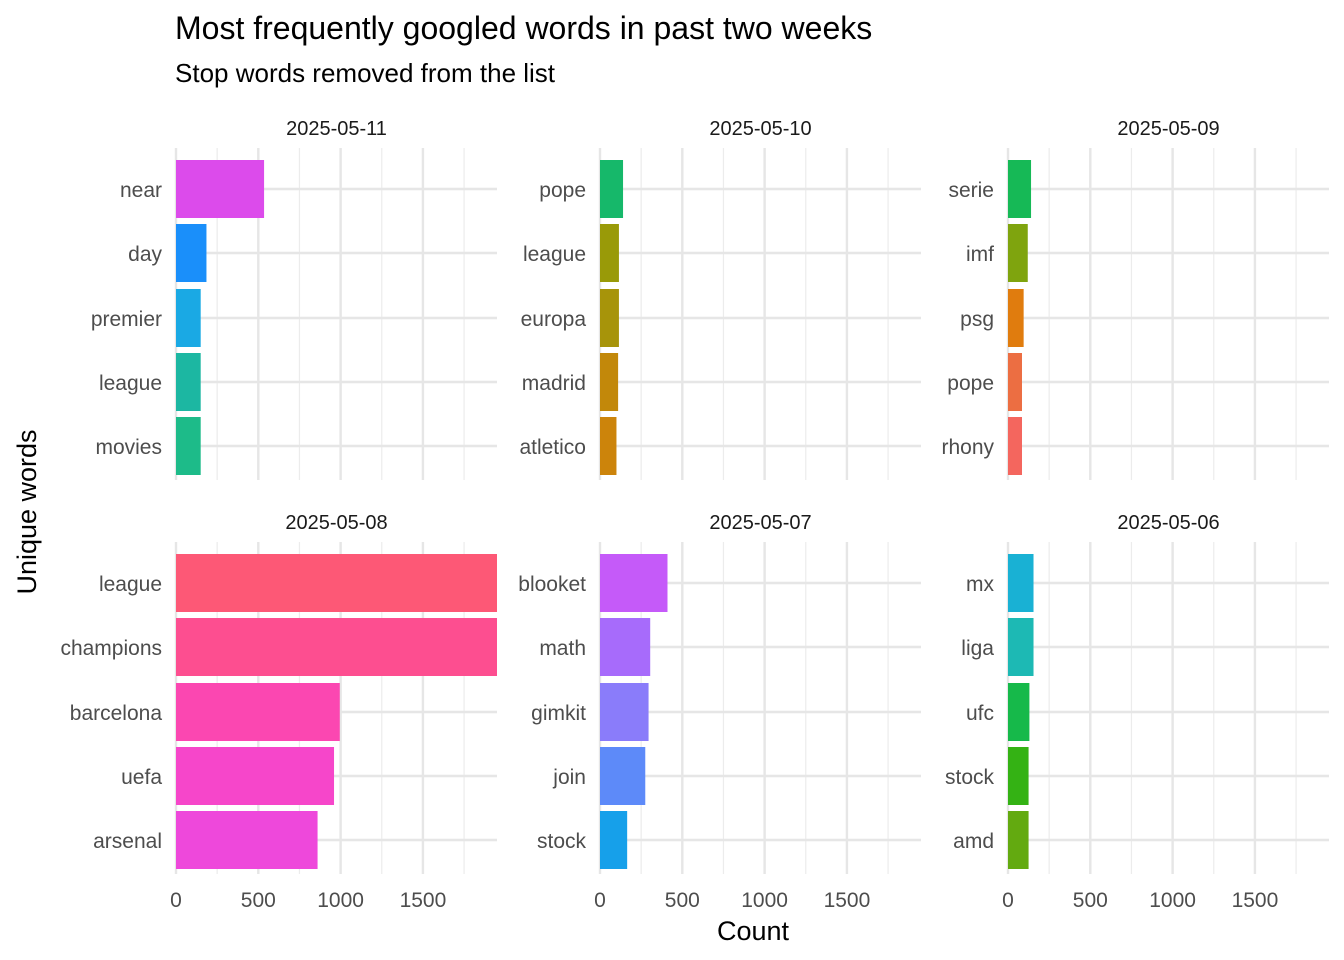 This screenshot has width=1344, height=960. Describe the element at coordinates (554, 383) in the screenshot. I see `y-tick-label: madrid` at that location.